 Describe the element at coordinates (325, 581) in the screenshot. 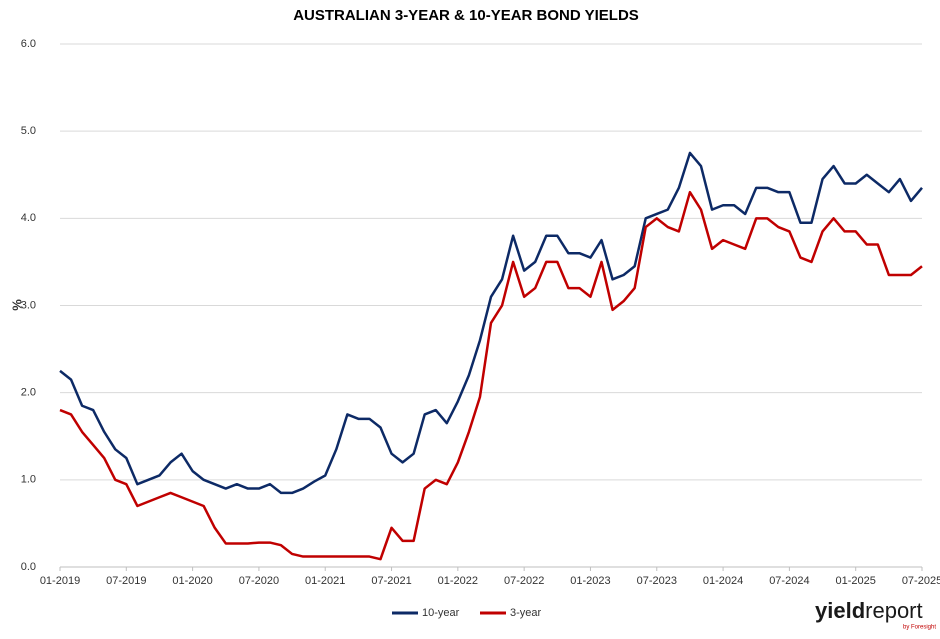

I see `x-tick-label: 01-2021` at that location.